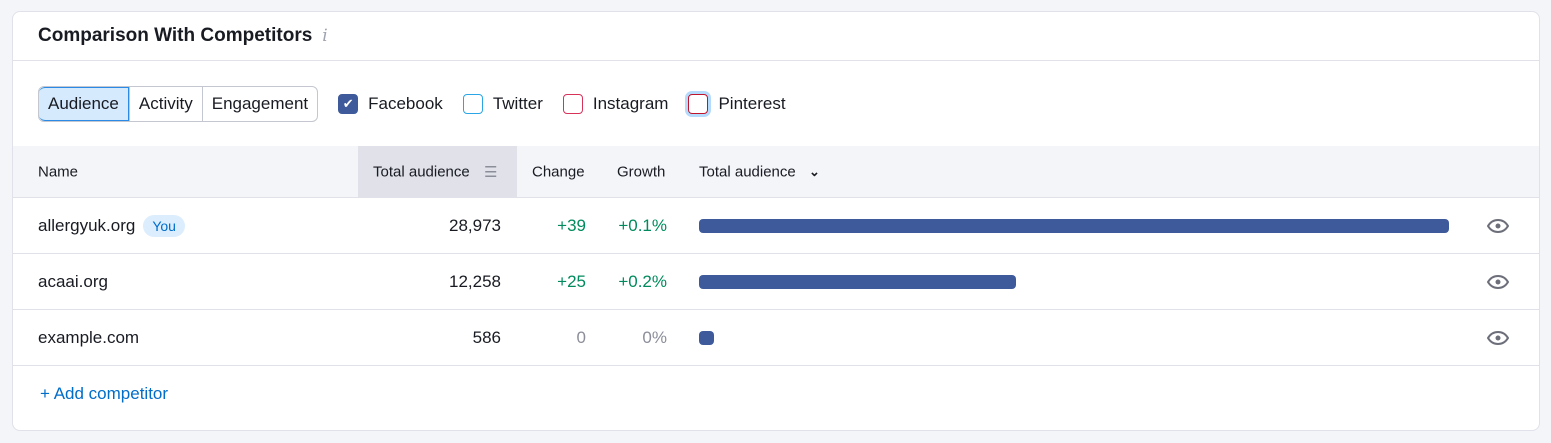 The height and width of the screenshot is (443, 1551). What do you see at coordinates (814, 171) in the screenshot?
I see `chevron-down-icon: ⌄` at bounding box center [814, 171].